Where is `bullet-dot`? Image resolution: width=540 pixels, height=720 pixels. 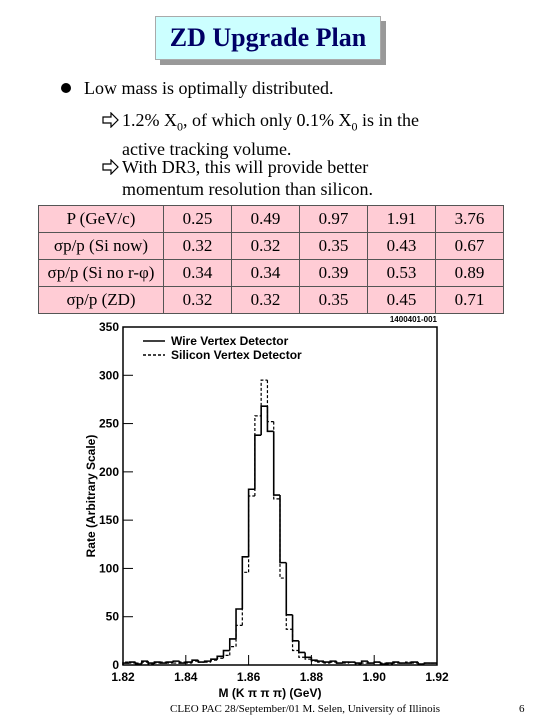
bullet-dot is located at coordinates (66, 88).